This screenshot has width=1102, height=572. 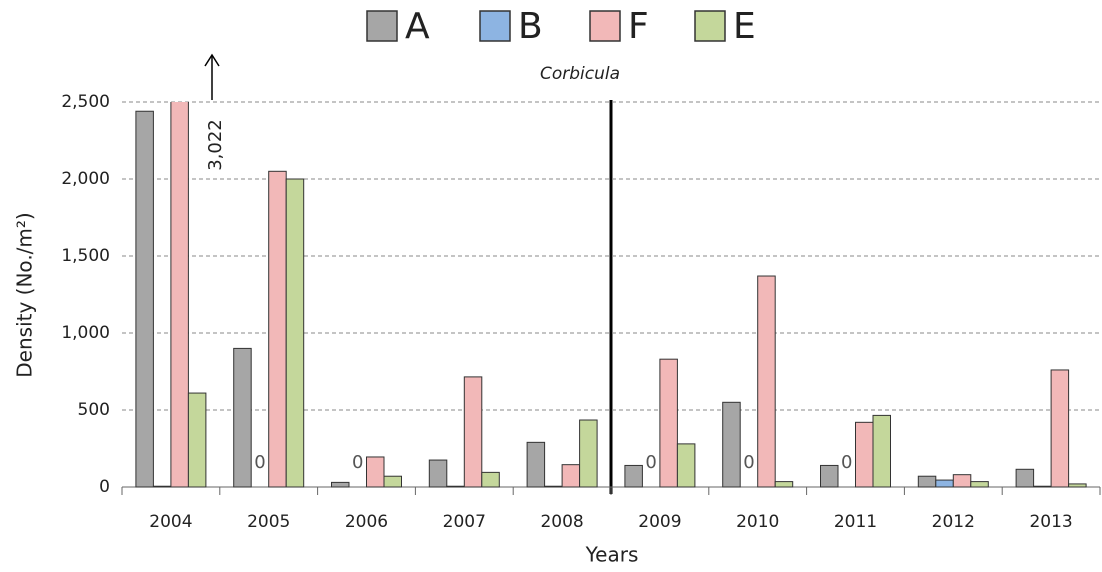 What do you see at coordinates (757, 522) in the screenshot?
I see `x-tick-label: 2010` at bounding box center [757, 522].